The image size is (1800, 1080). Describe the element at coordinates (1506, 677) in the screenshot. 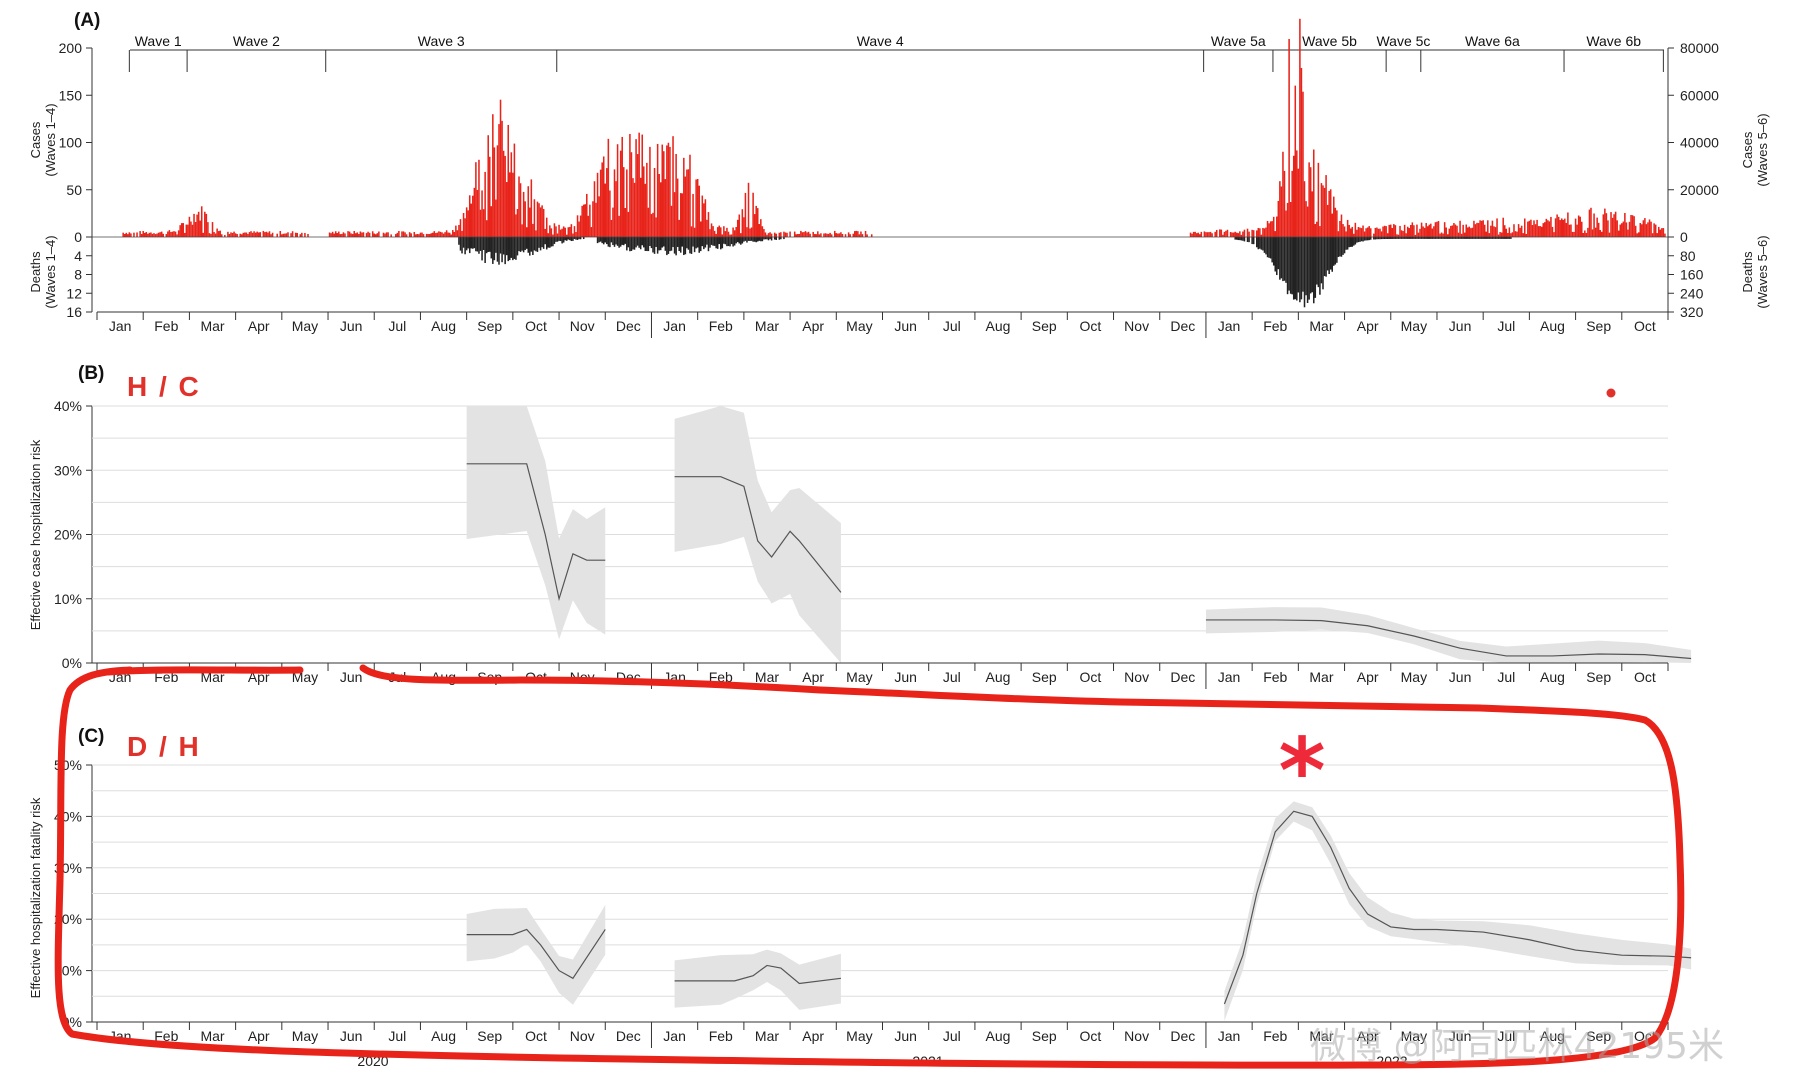

I see `b-xtick-label: Jul` at that location.